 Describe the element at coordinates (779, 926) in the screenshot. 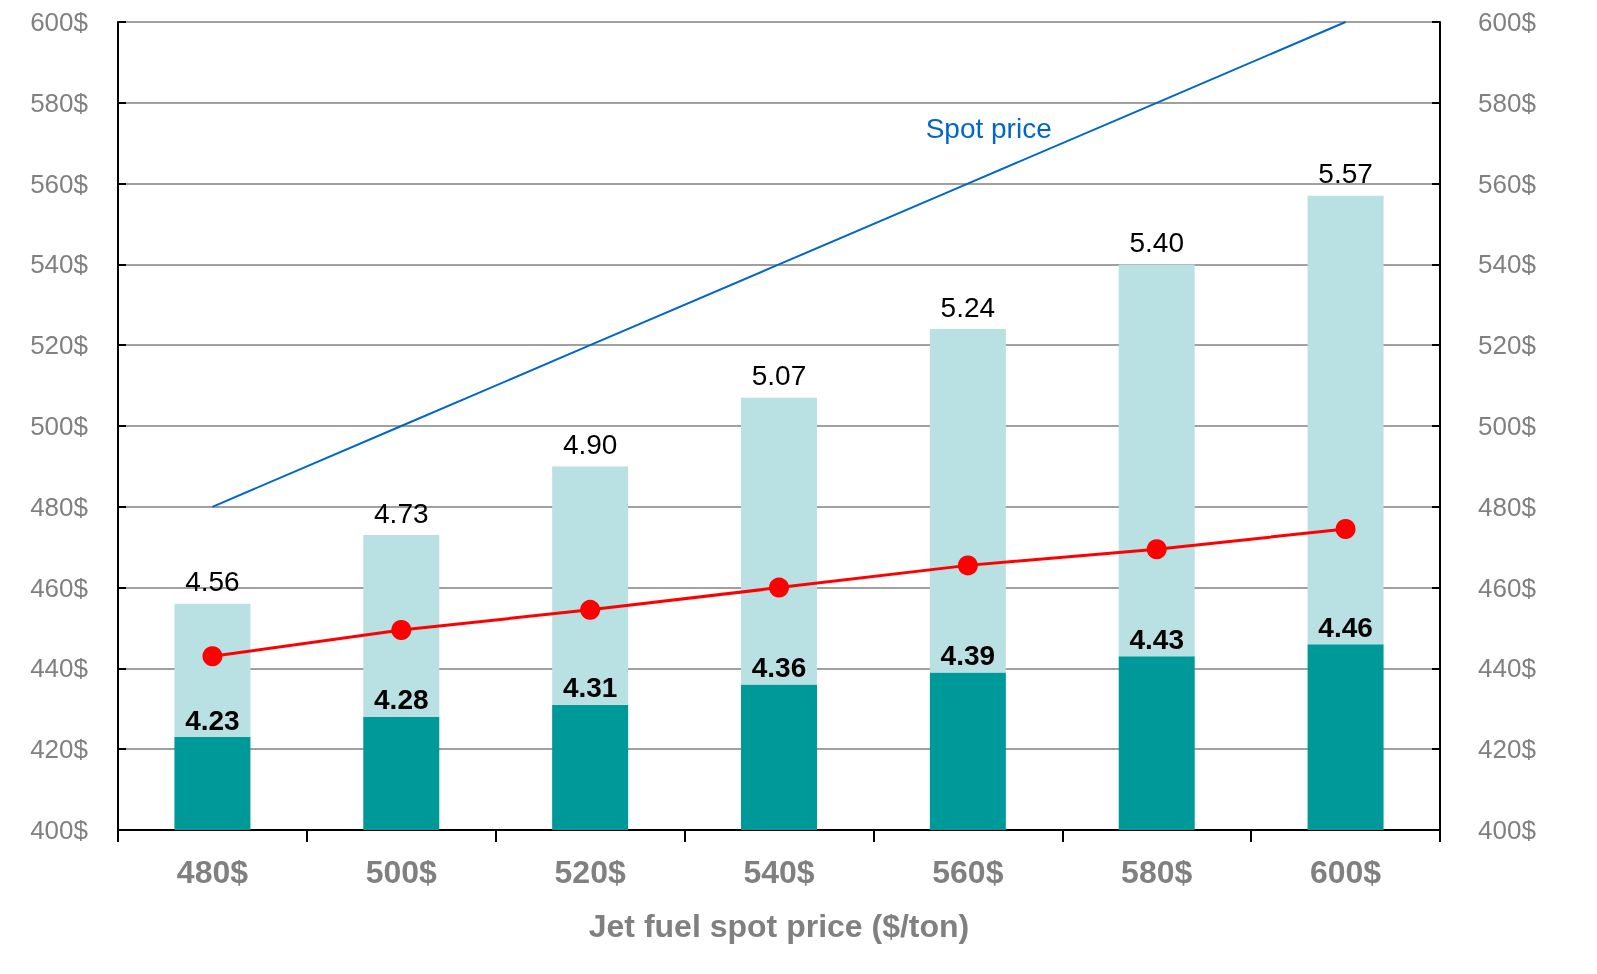

I see `x-axis-title: Jet fuel spot price ($/ton)` at that location.